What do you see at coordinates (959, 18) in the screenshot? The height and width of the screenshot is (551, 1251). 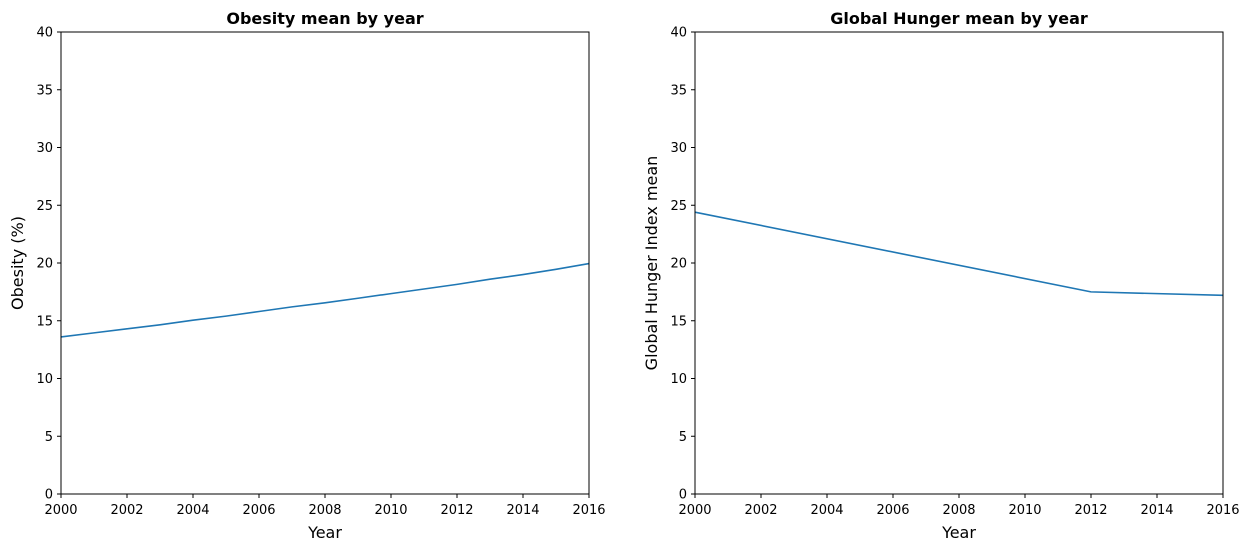 I see `chart-title: Global Hunger mean by year` at bounding box center [959, 18].